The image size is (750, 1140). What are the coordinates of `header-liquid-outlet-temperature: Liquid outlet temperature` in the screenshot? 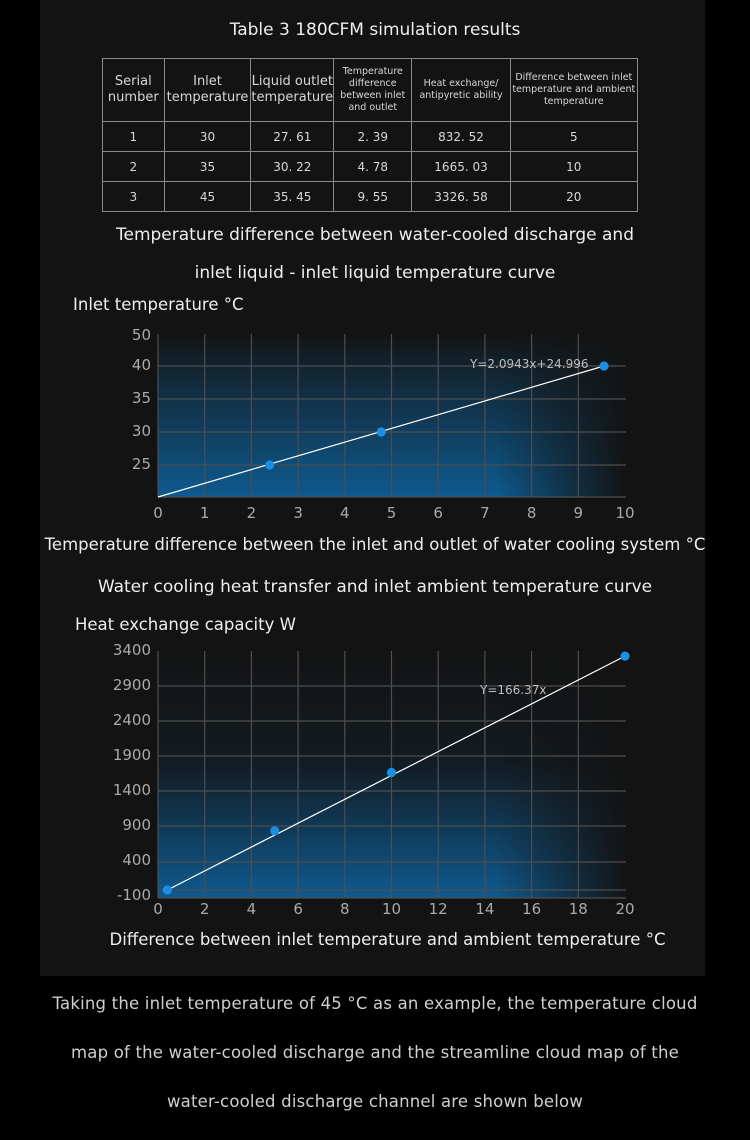 It's located at (292, 90).